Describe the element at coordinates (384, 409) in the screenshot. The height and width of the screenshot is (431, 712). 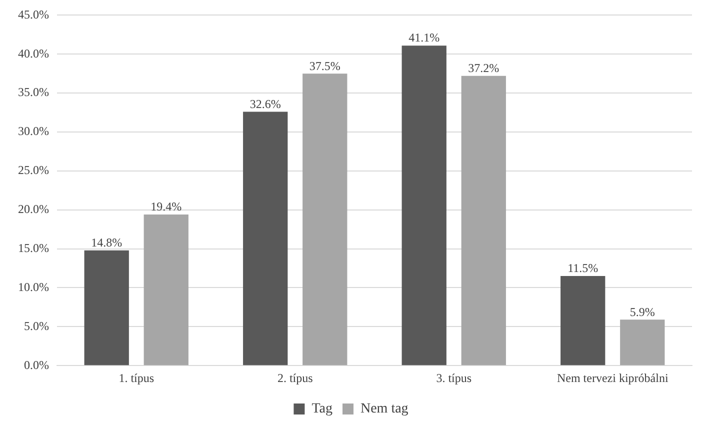
I see `legend-label: Nem tag` at that location.